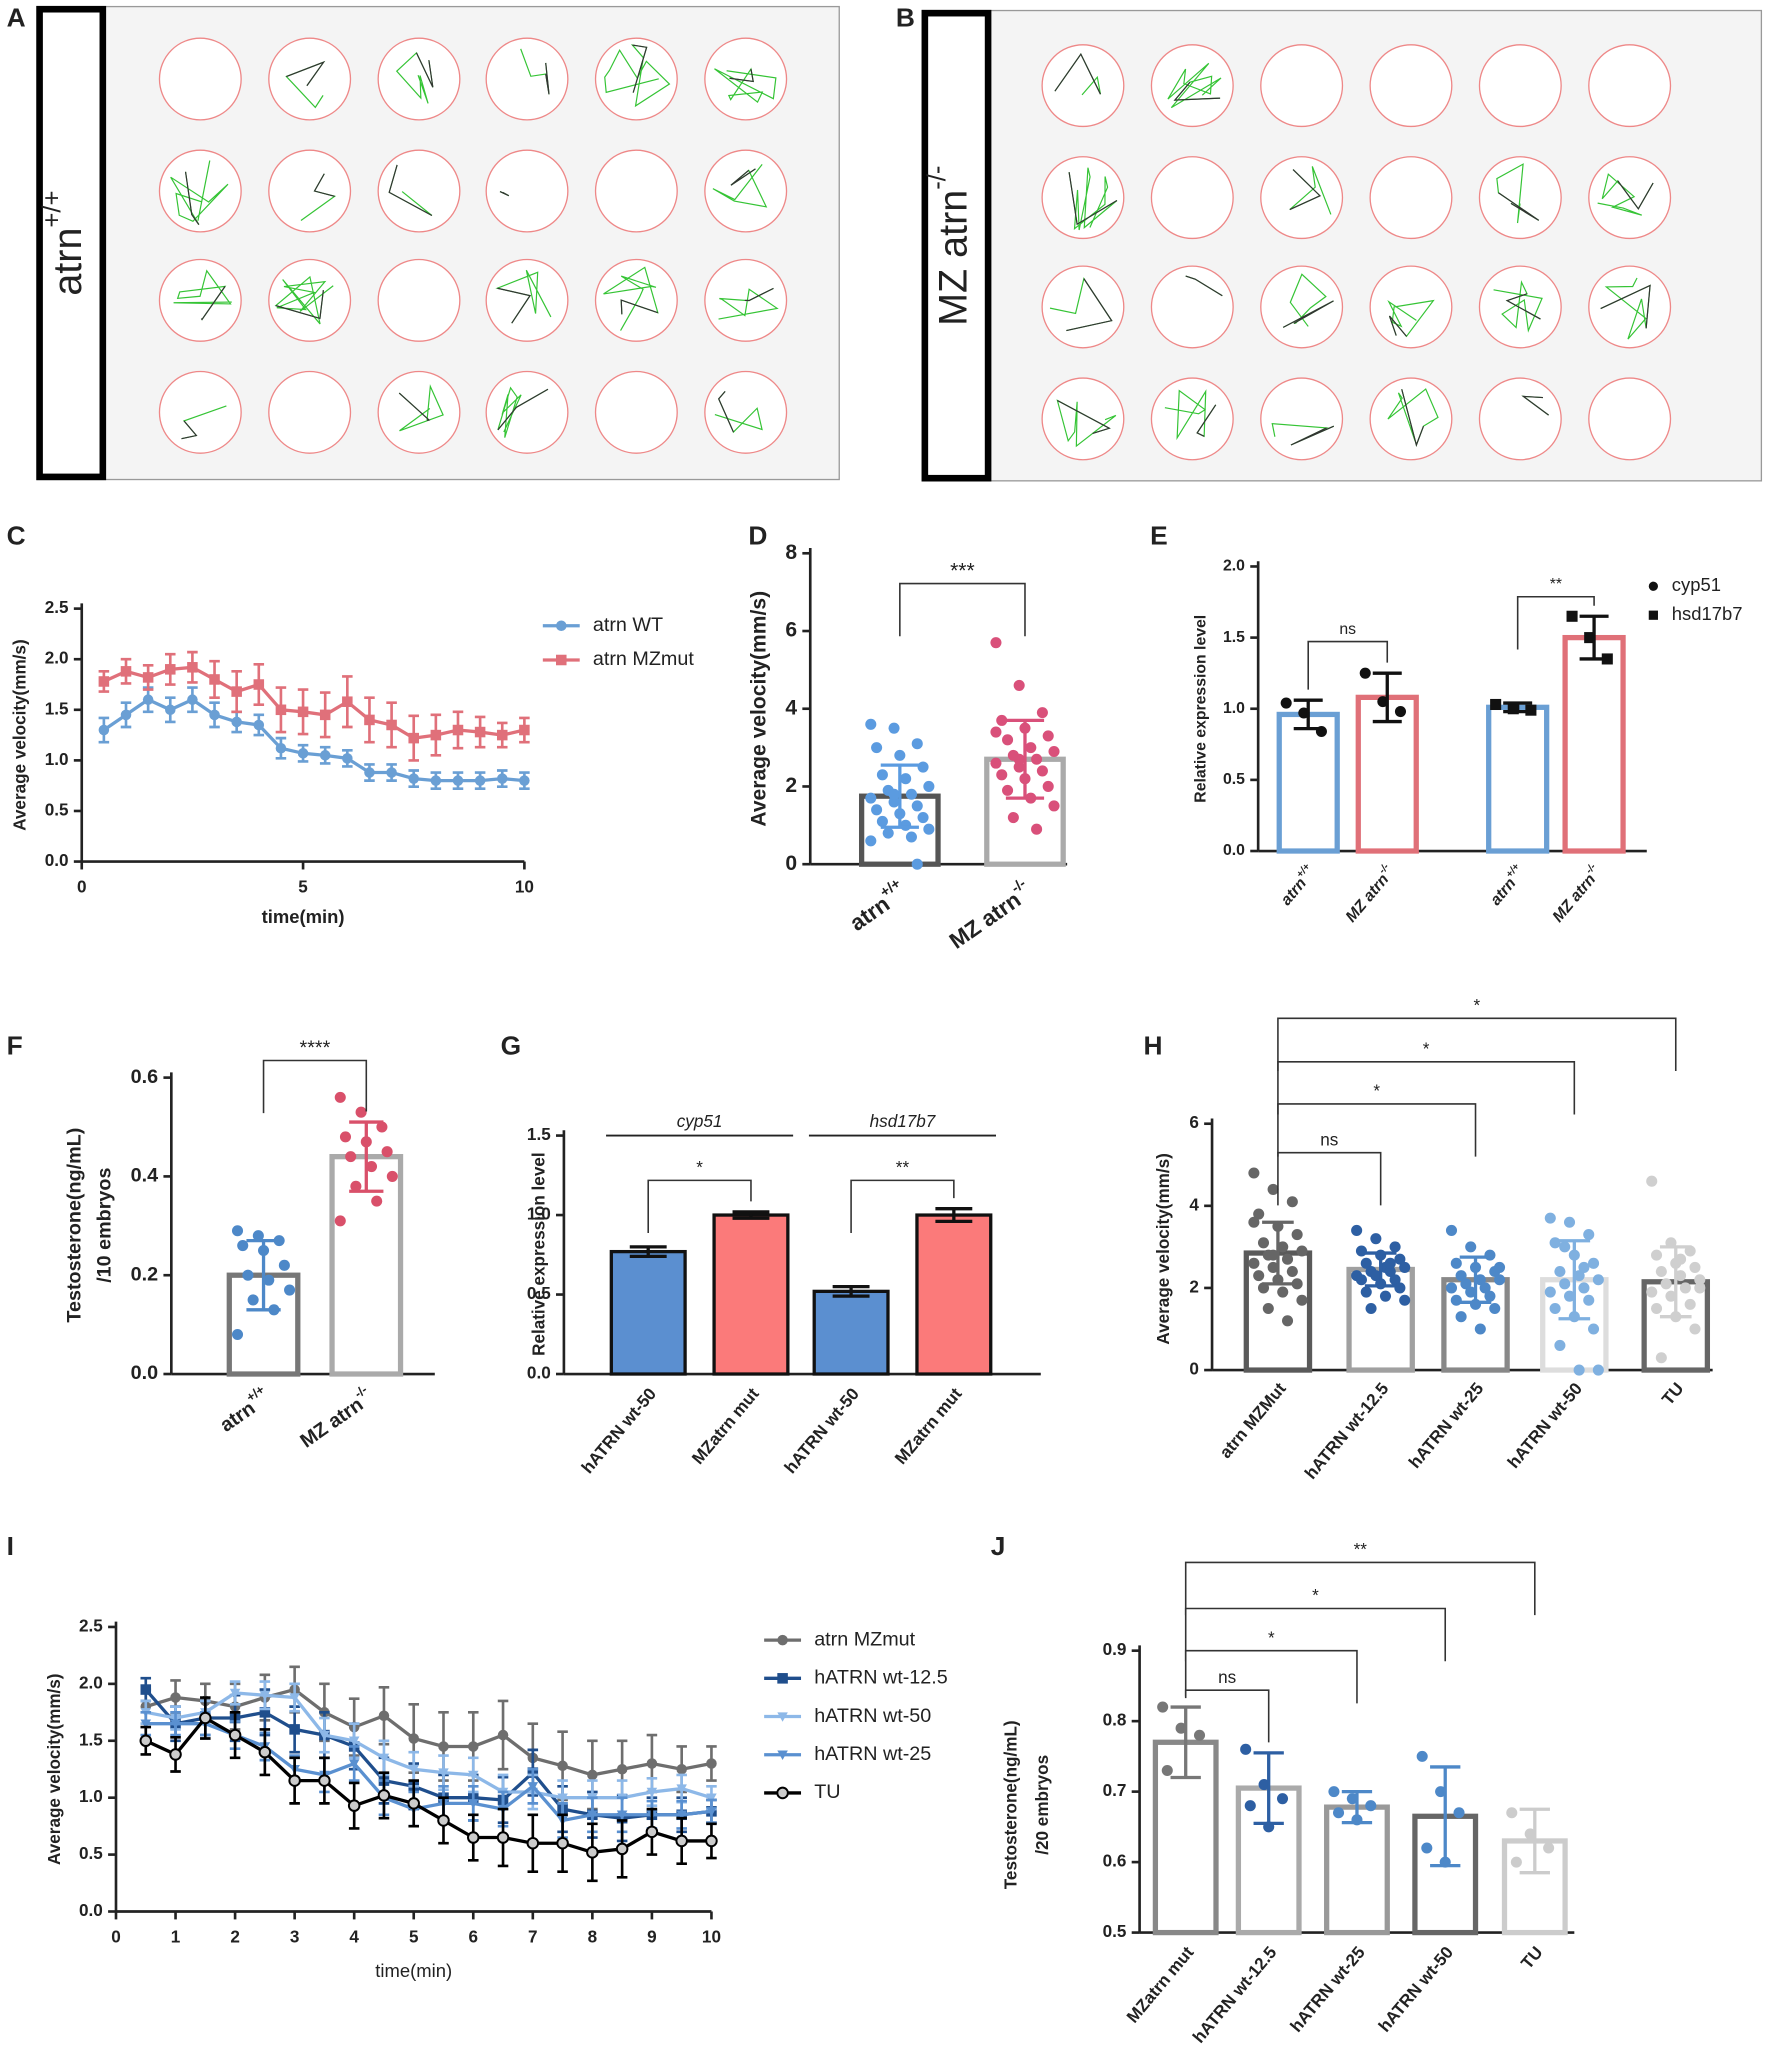 The image size is (1772, 2063). What do you see at coordinates (791, 785) in the screenshot?
I see `y-tick-label: 2` at bounding box center [791, 785].